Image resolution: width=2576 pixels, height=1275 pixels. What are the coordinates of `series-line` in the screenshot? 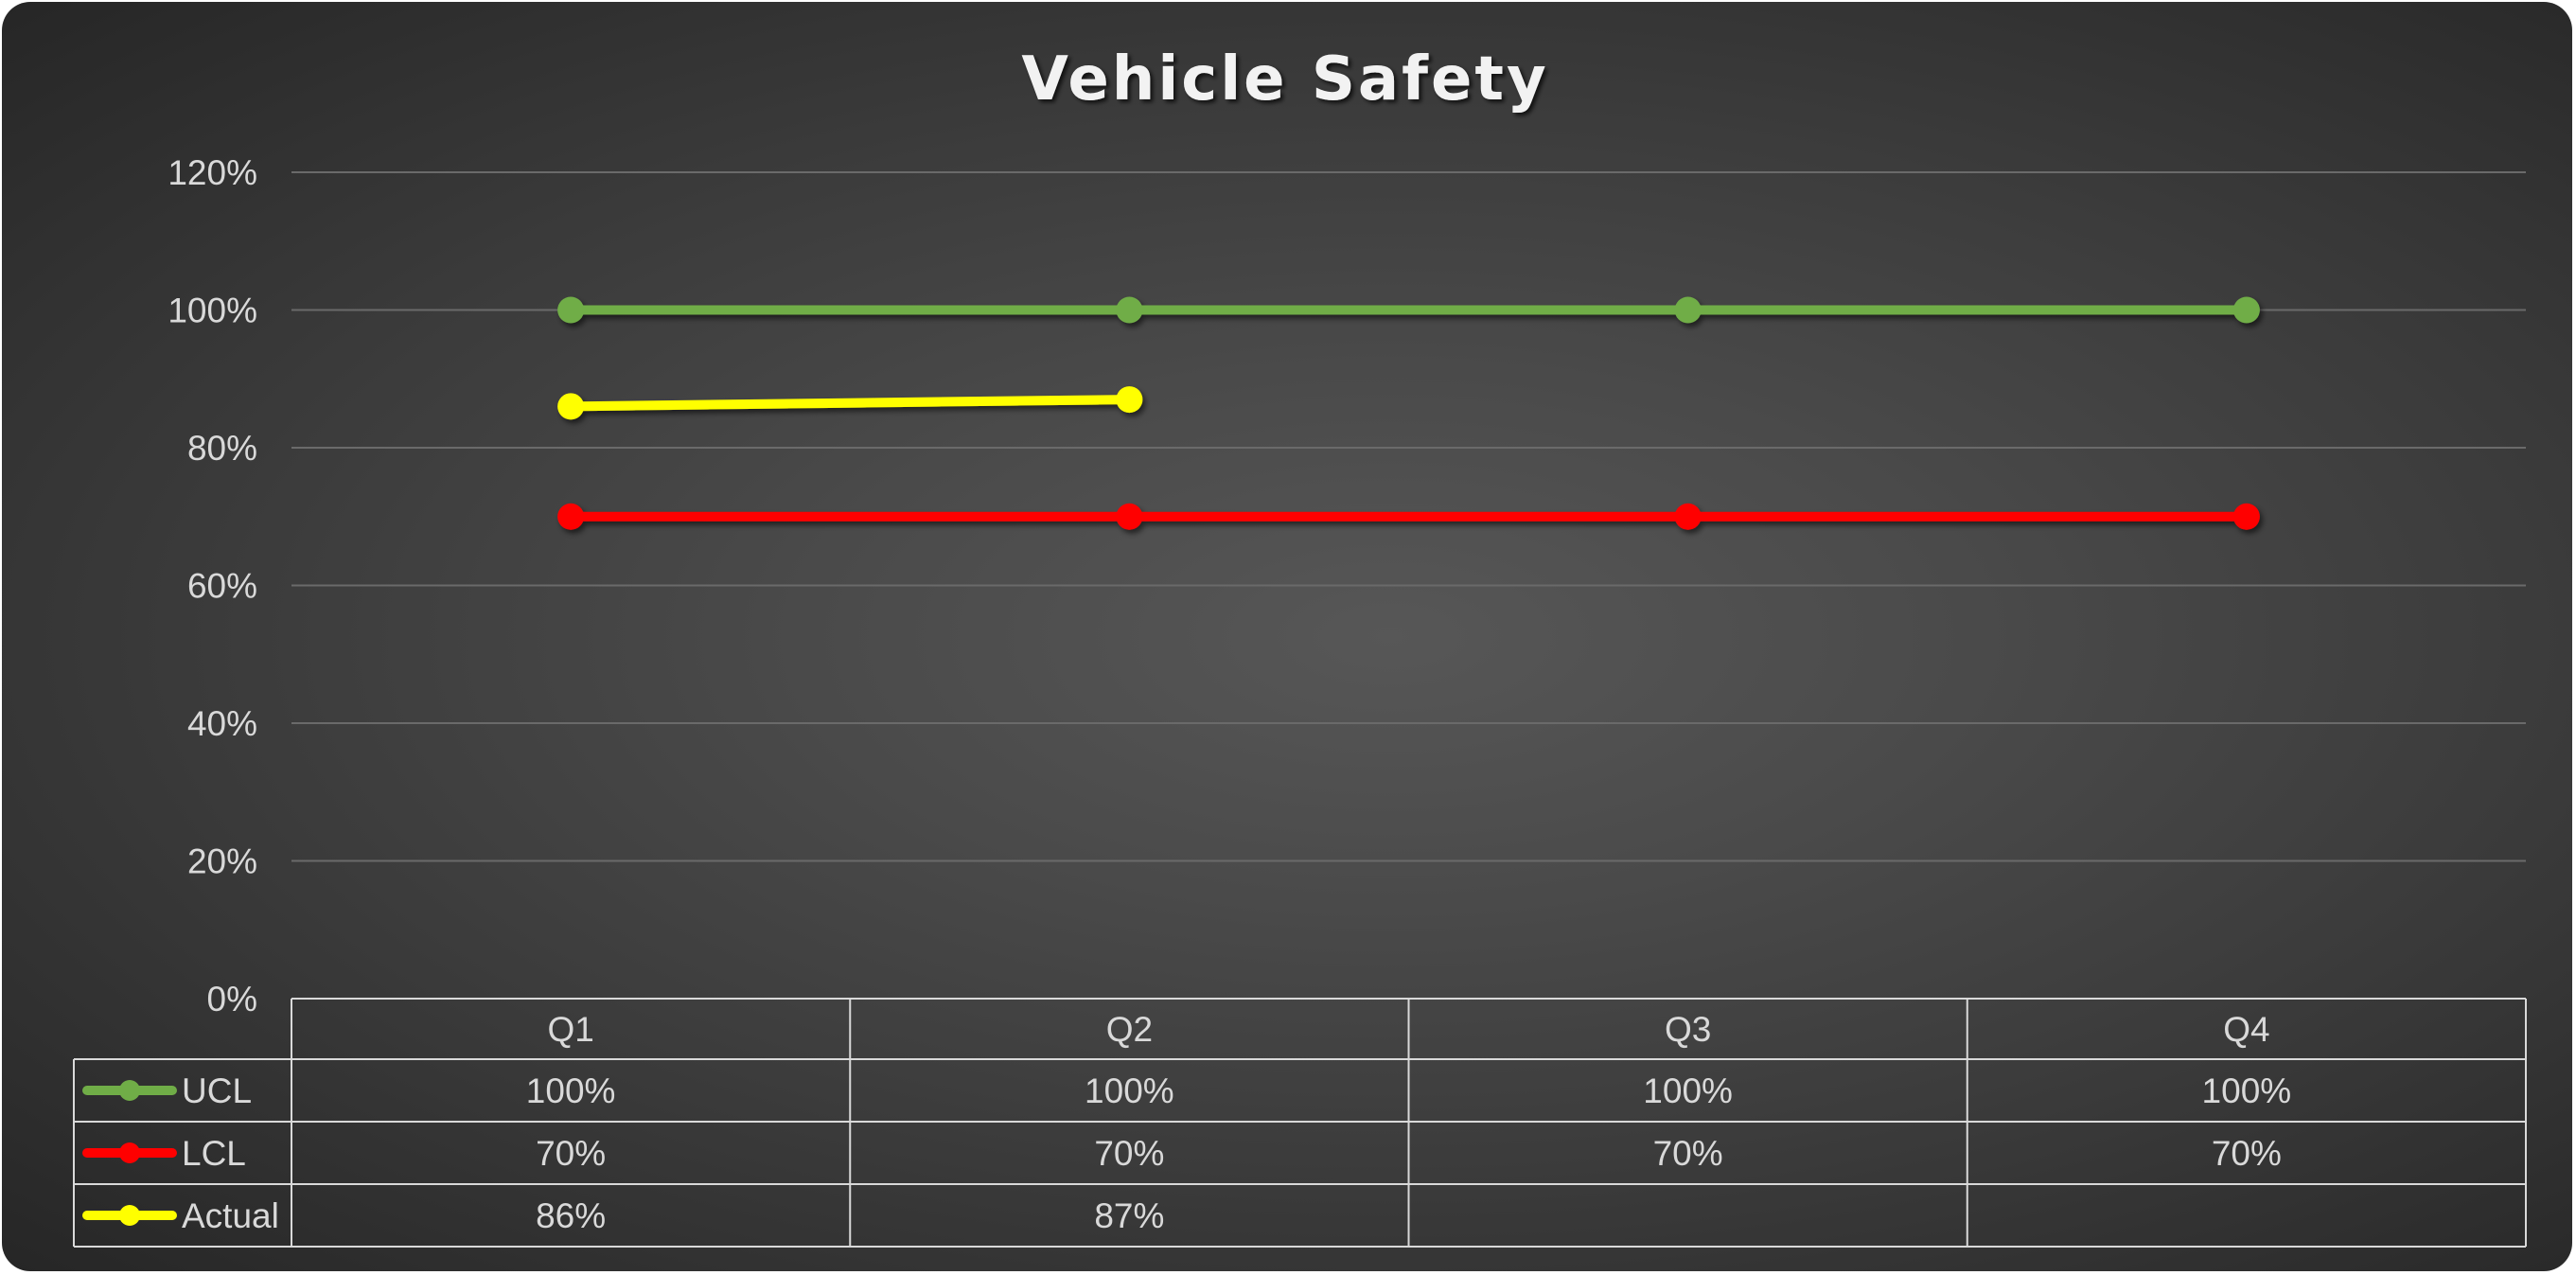 It's located at (850, 403).